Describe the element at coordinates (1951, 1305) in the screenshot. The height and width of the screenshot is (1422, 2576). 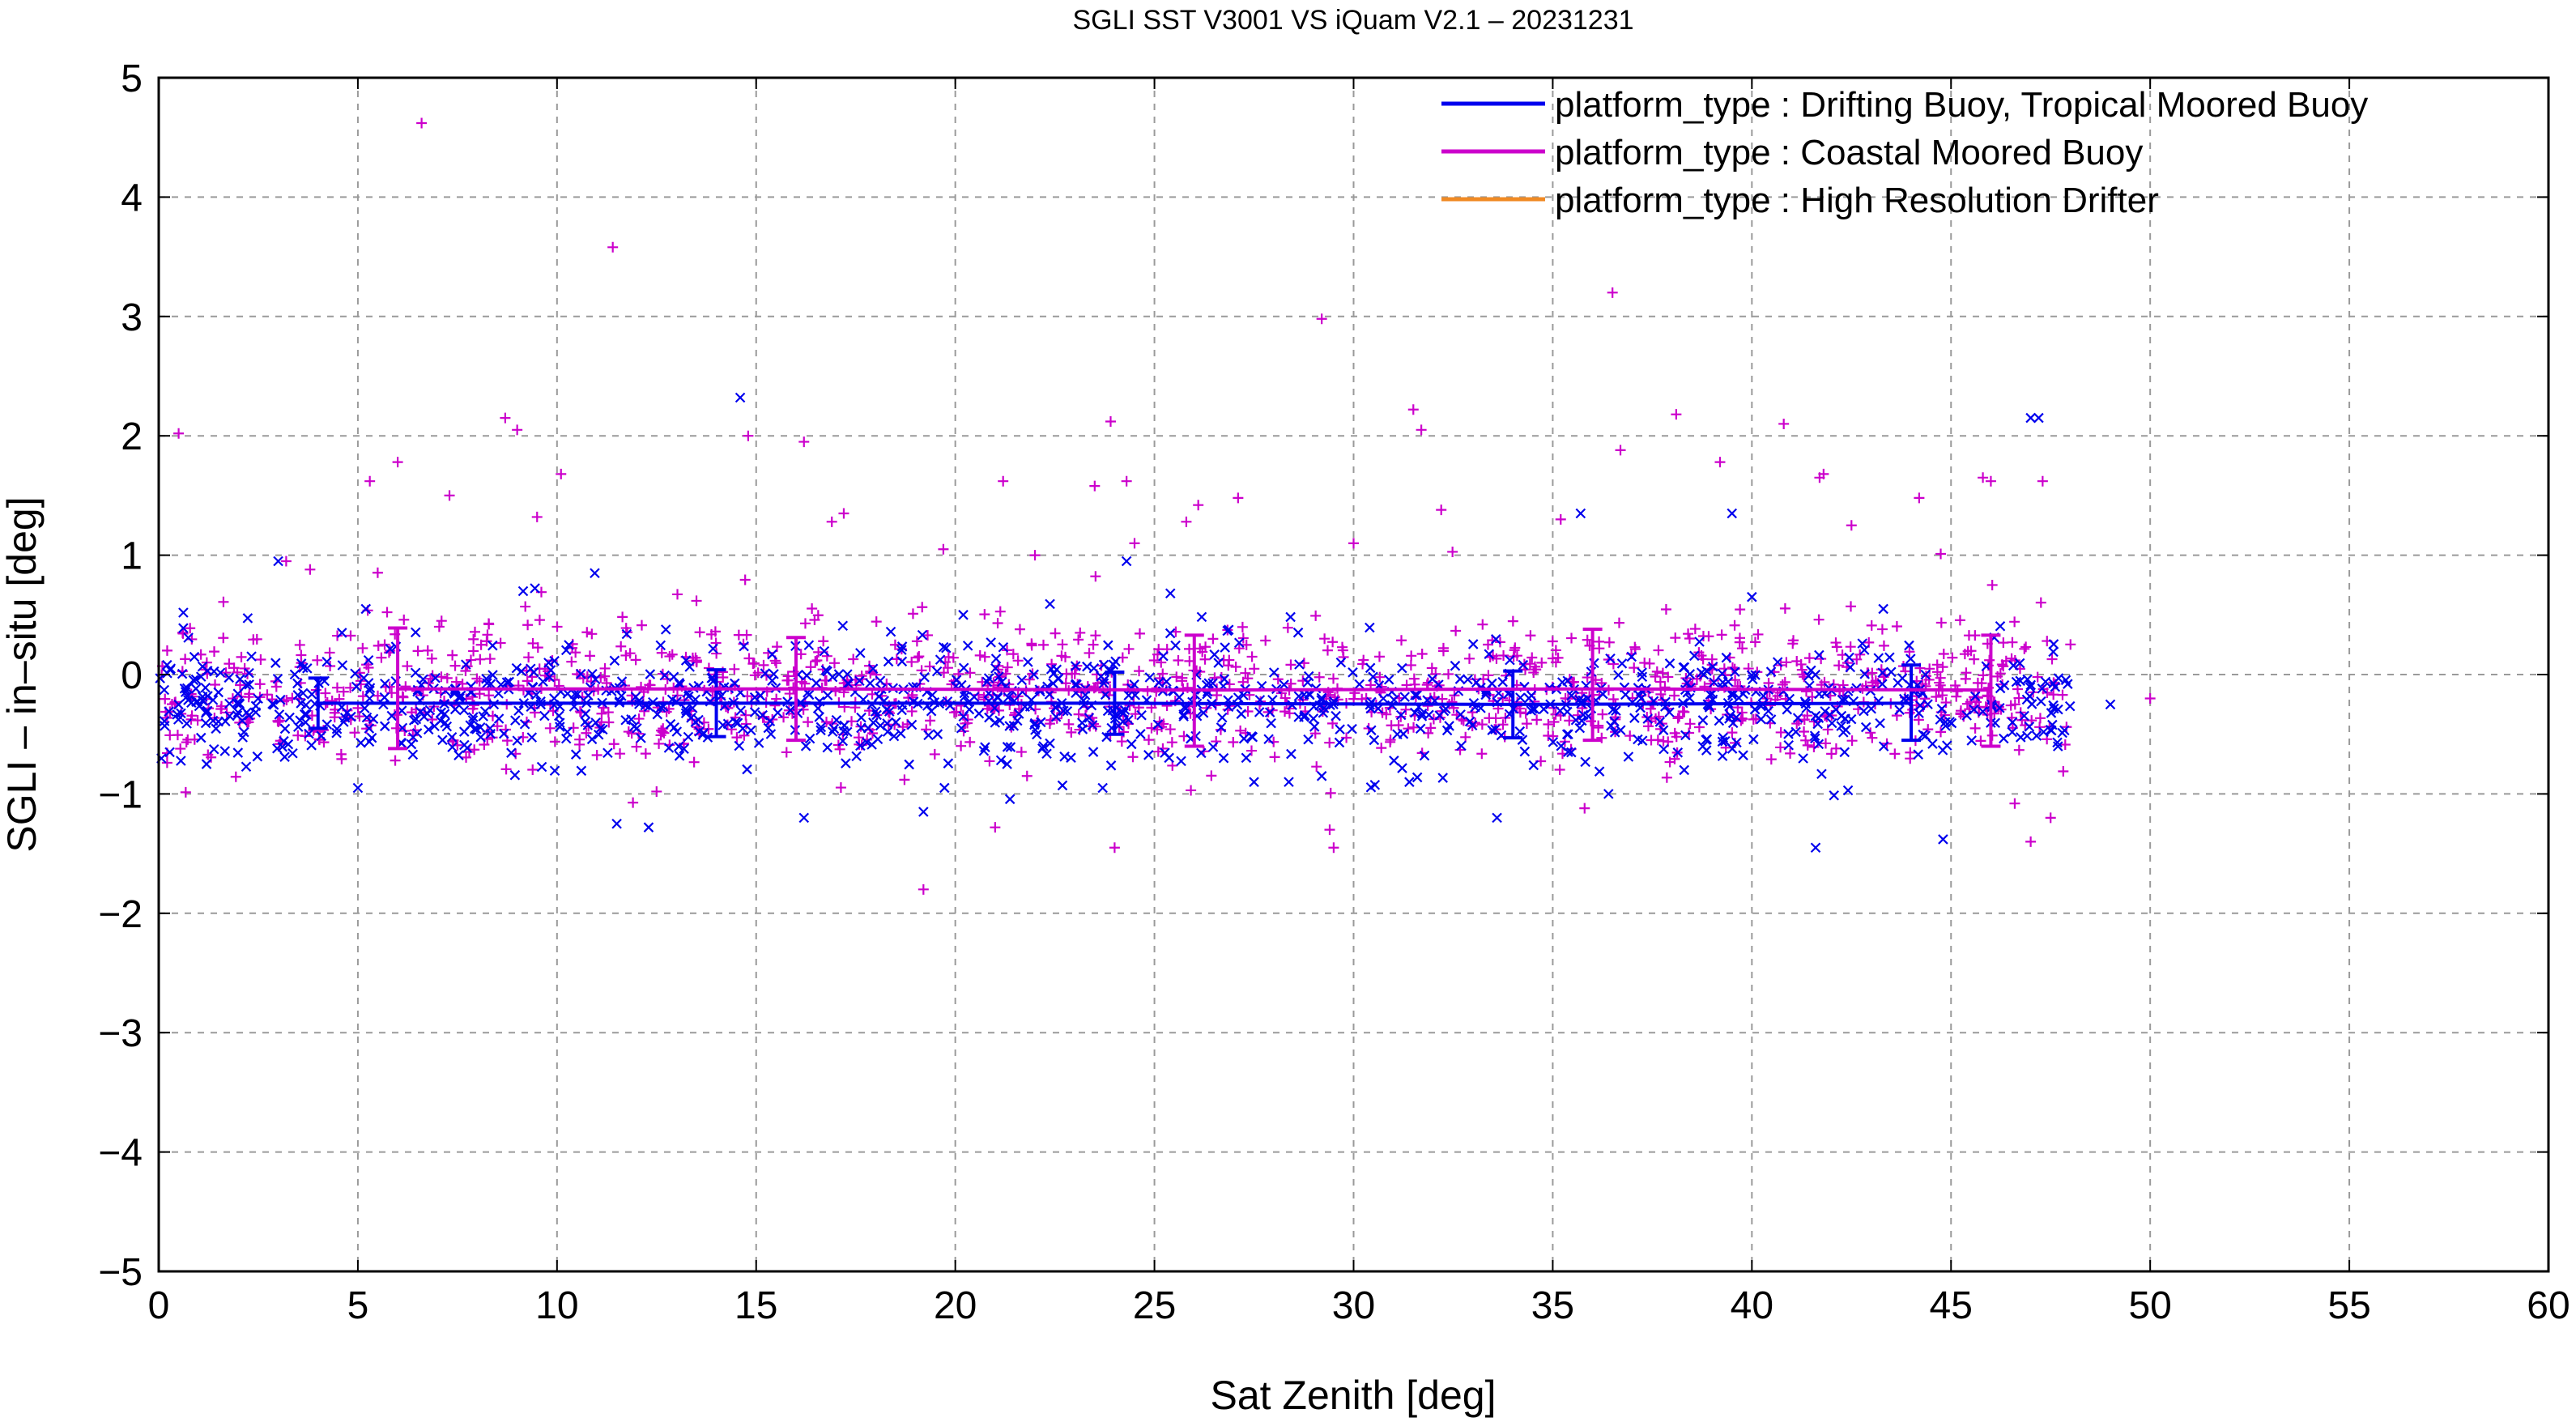
I see `x-tick-label: 45` at that location.